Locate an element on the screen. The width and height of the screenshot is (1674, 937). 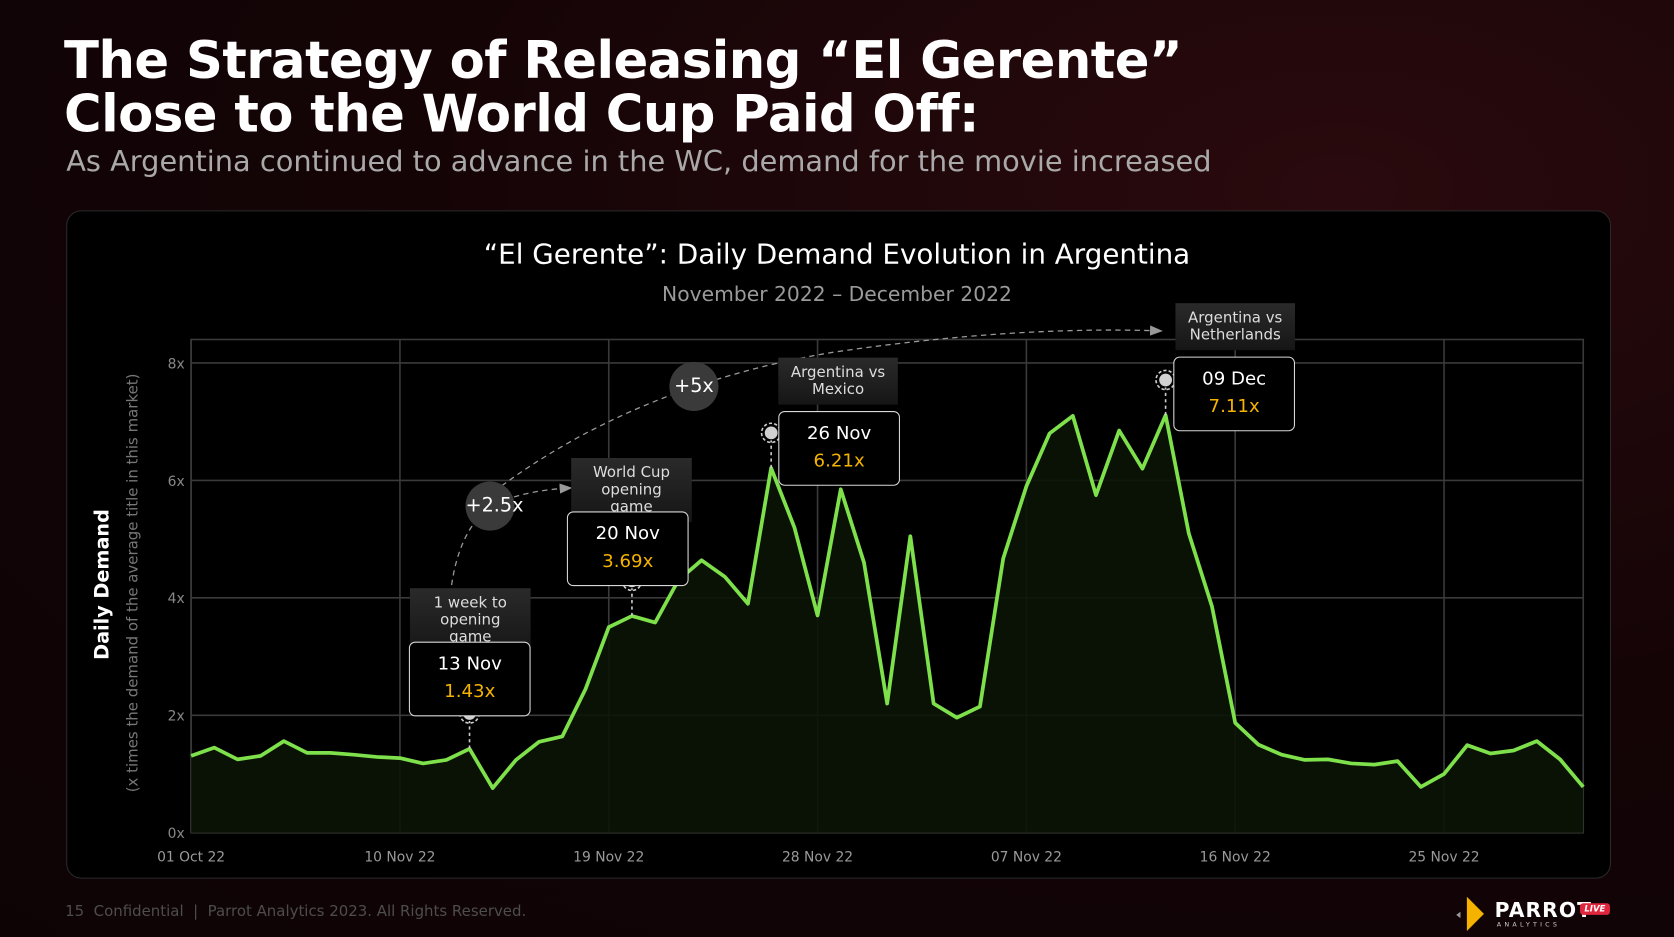
x-tick-label: 25 Nov 22 is located at coordinates (1443, 858).